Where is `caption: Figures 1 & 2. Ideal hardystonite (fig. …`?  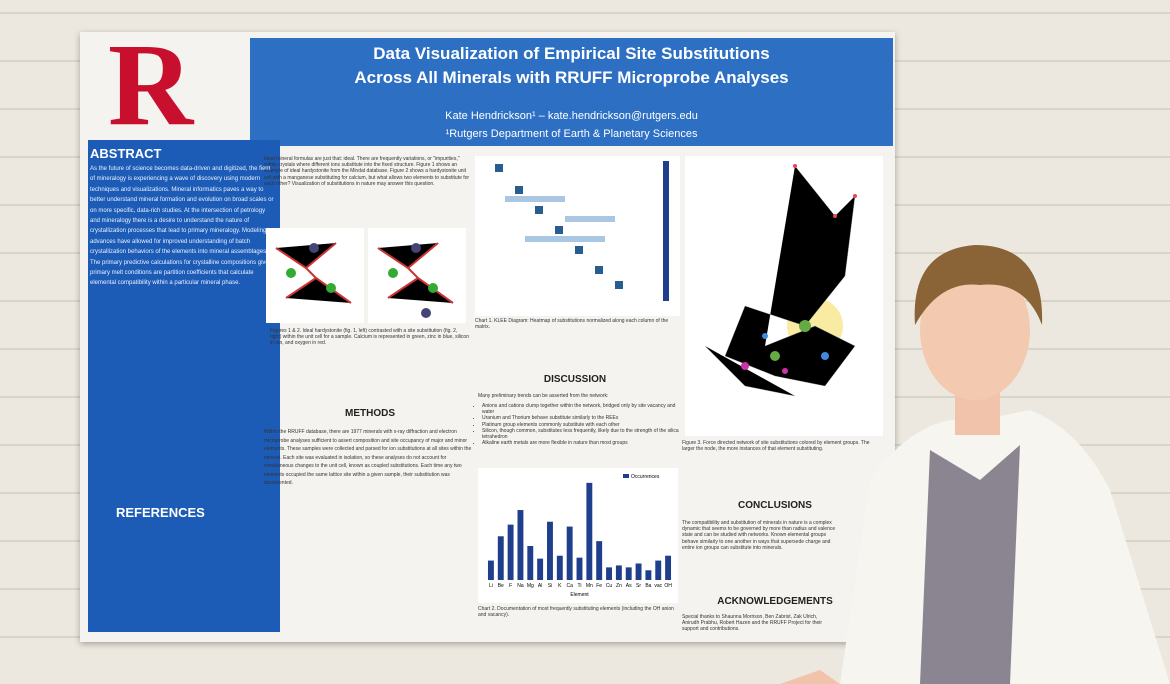
caption: Figures 1 & 2. Ideal hardystonite (fig. … is located at coordinates (369, 337).